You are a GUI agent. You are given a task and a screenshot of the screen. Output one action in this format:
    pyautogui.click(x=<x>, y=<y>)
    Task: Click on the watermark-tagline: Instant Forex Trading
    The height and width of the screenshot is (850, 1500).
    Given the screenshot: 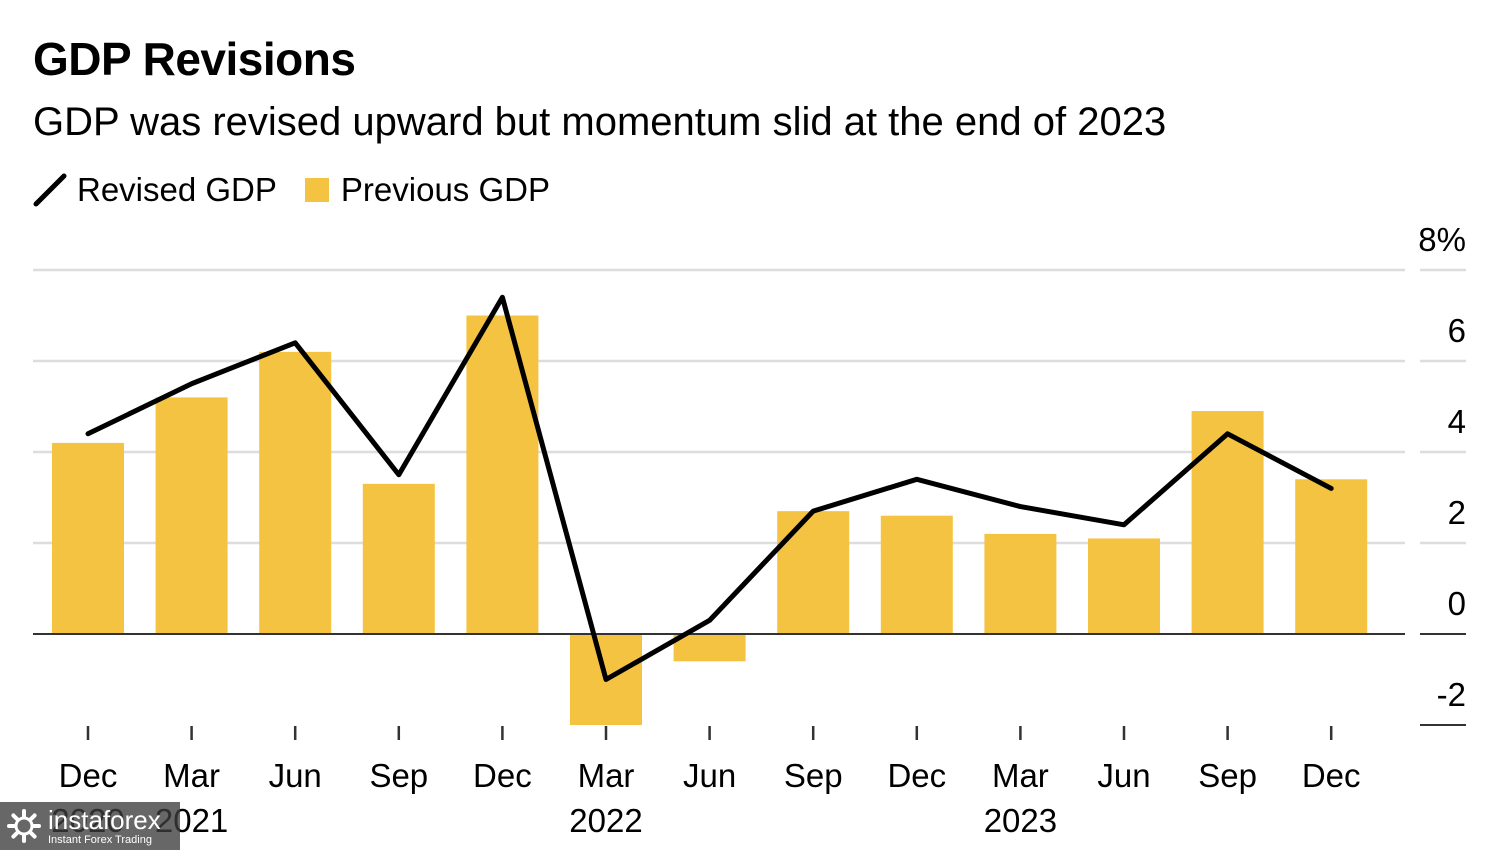 What is the action you would take?
    pyautogui.click(x=100, y=839)
    